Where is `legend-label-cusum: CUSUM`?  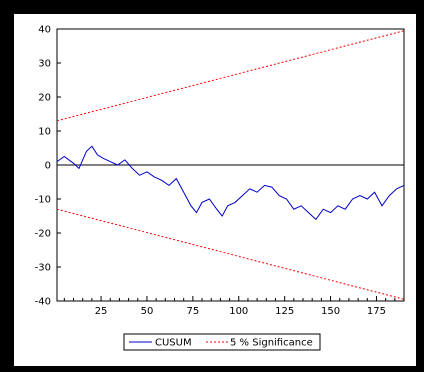
legend-label-cusum: CUSUM is located at coordinates (173, 343).